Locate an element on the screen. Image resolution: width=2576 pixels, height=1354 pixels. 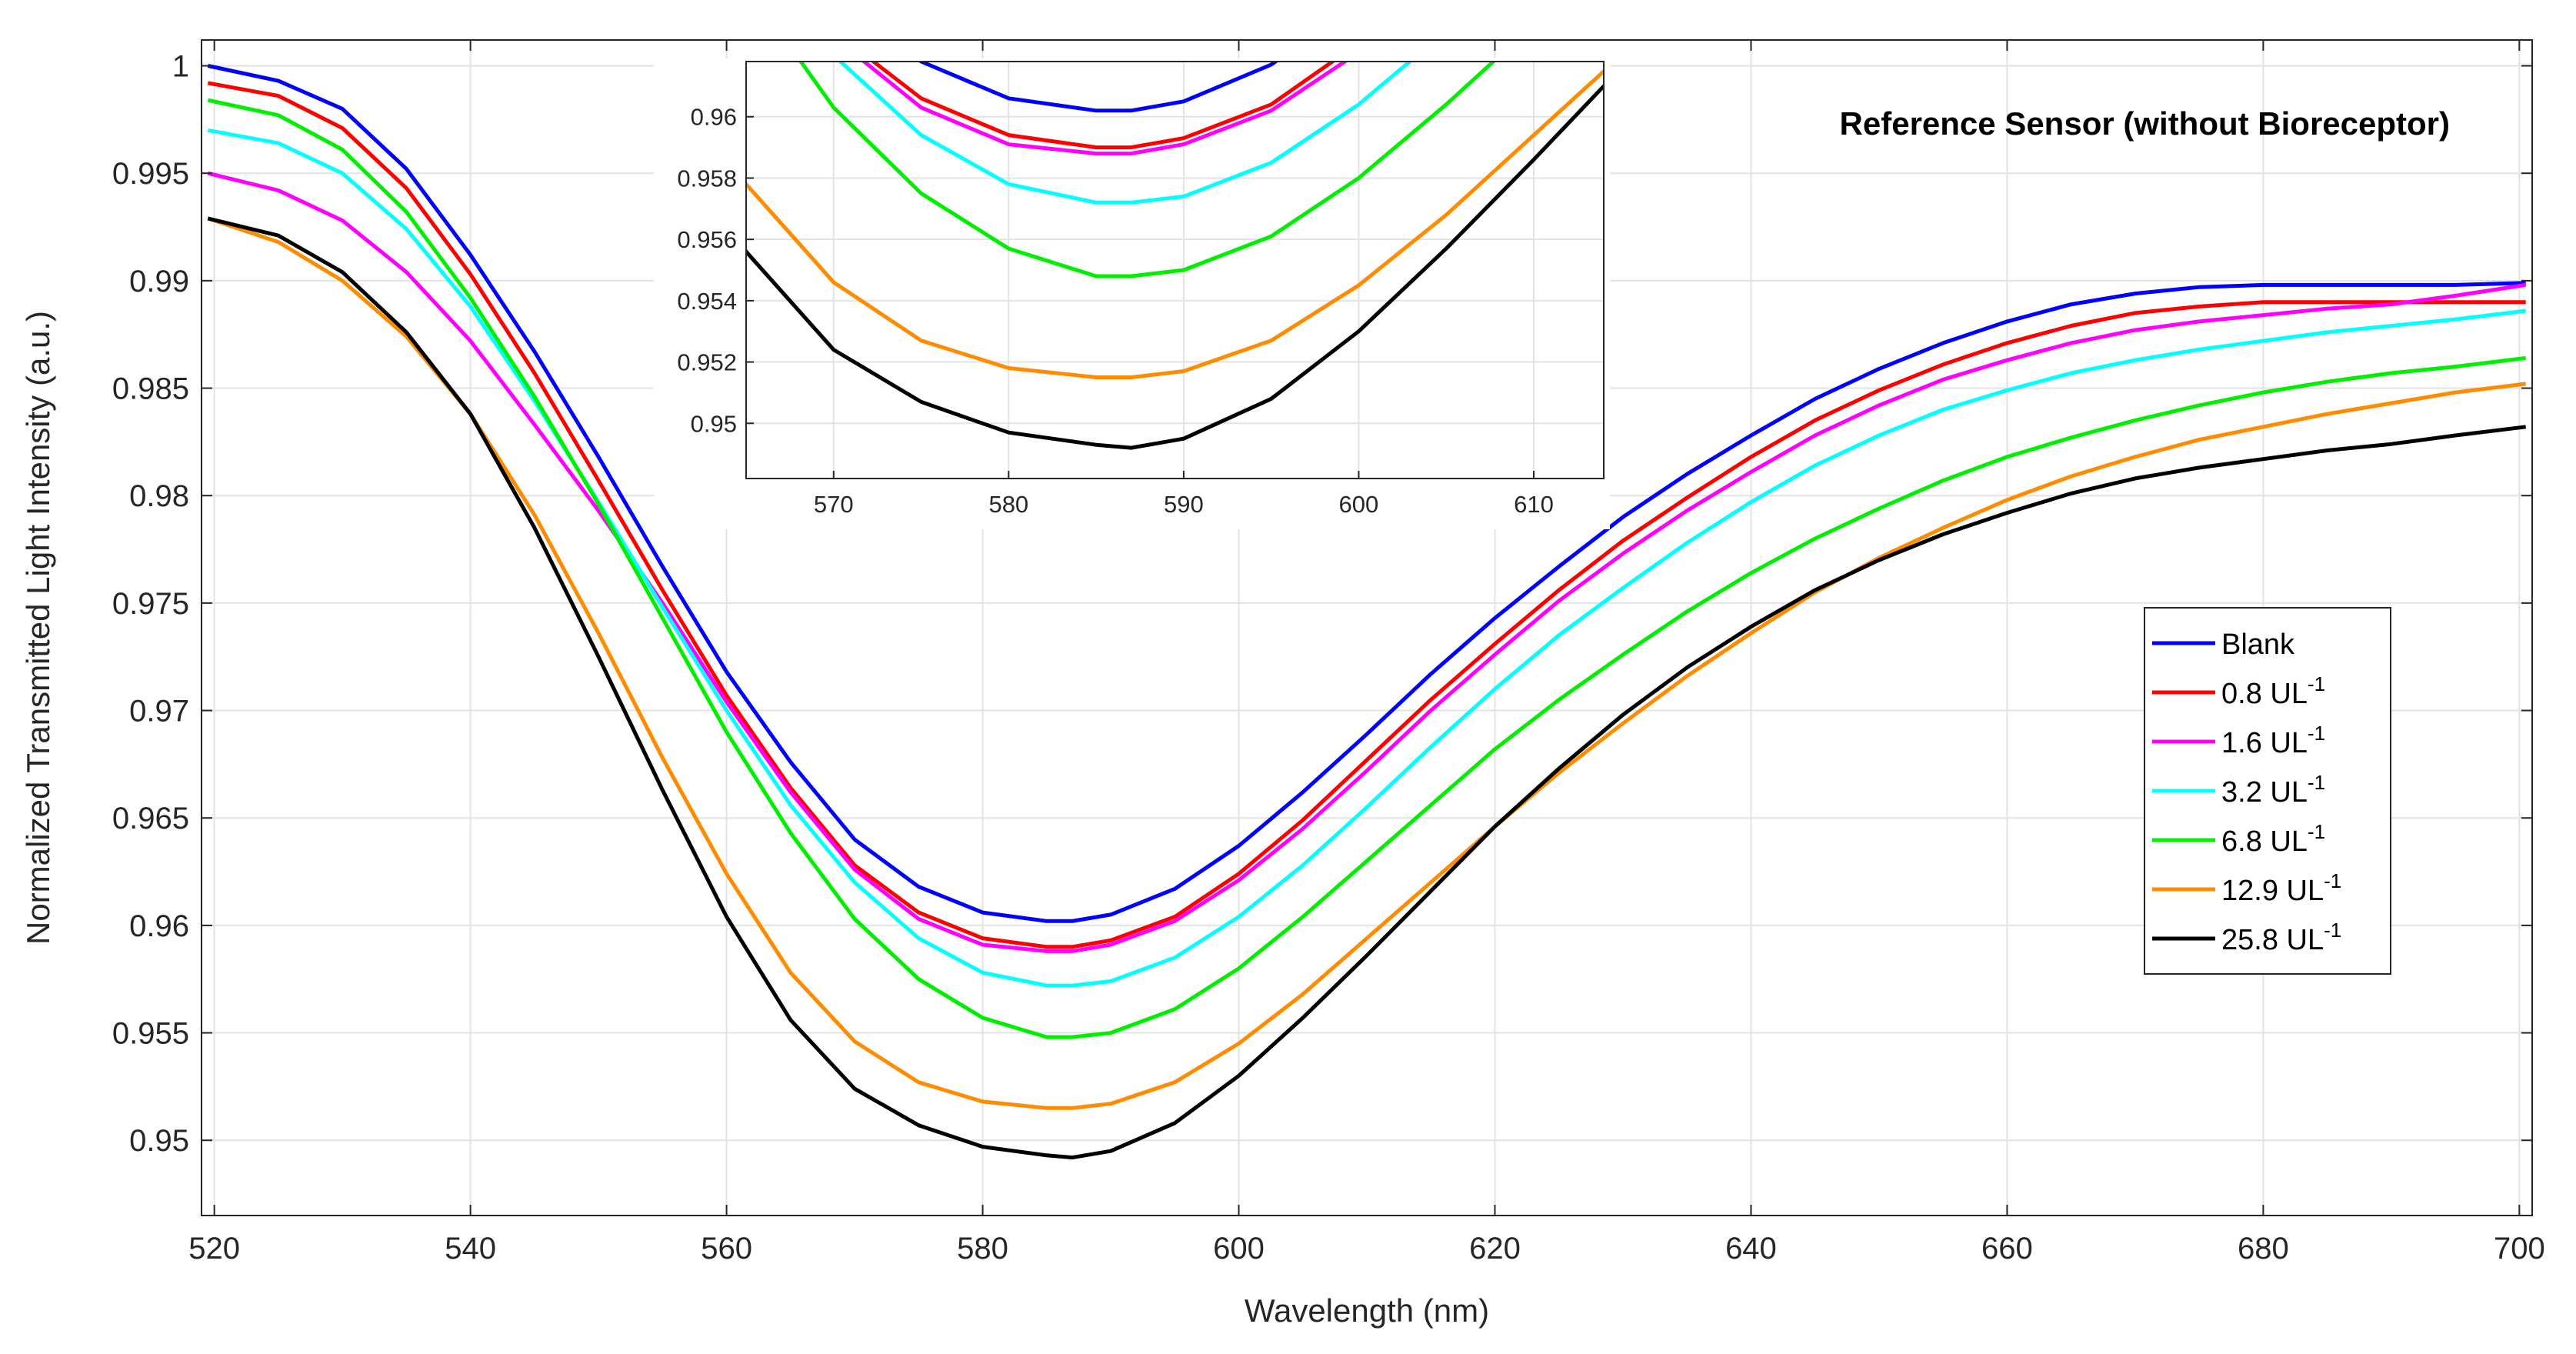
inset-y-tick-label: 0.952 is located at coordinates (707, 362).